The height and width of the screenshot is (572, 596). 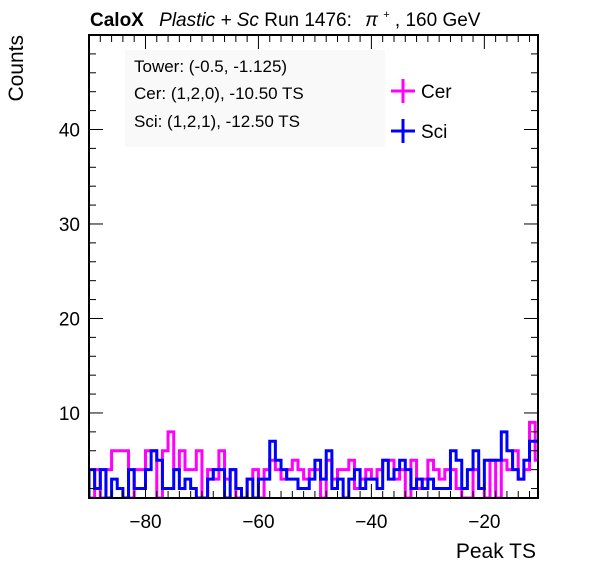 I want to click on x-tick-label: −80, so click(x=145, y=522).